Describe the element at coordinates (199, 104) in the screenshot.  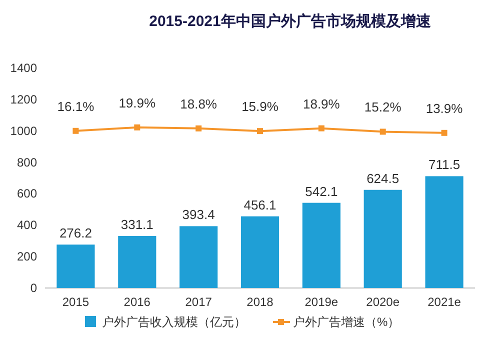
I see `data-label: 18.8%` at that location.